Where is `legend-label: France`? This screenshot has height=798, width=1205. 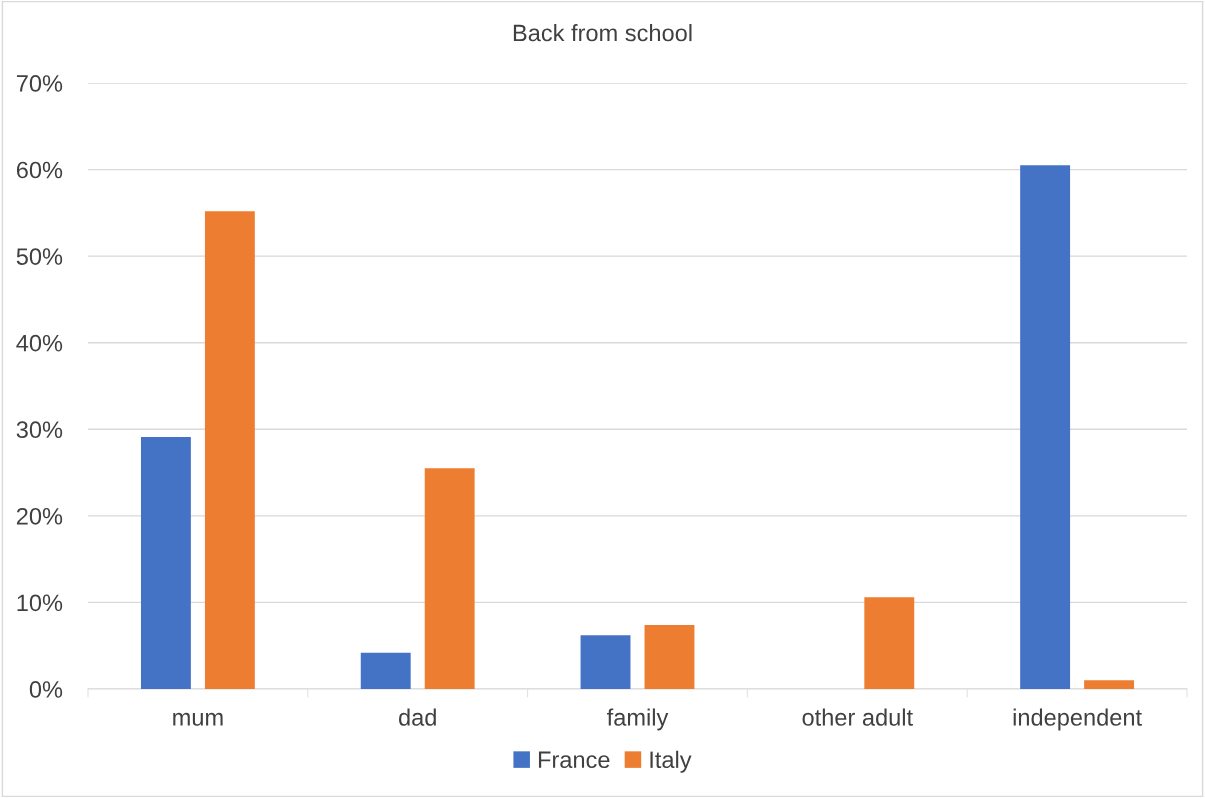
legend-label: France is located at coordinates (574, 760).